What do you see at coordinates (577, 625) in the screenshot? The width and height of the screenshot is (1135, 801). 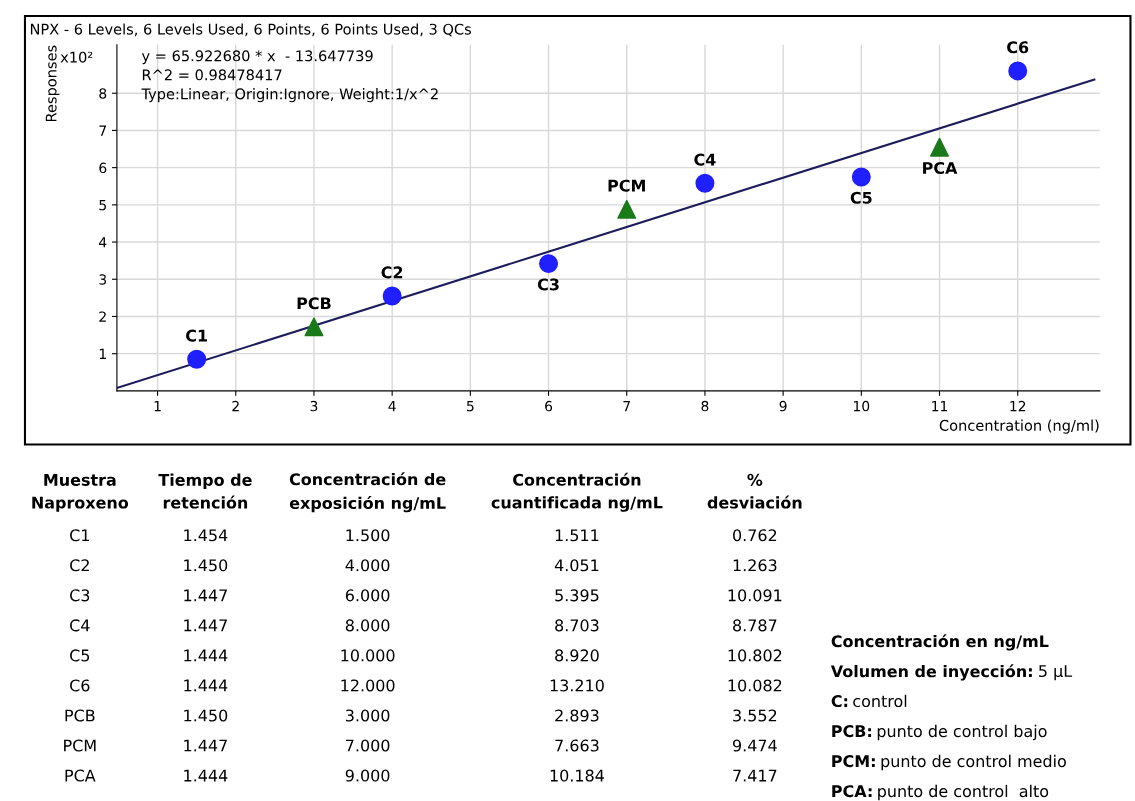 I see `text: 8.703` at bounding box center [577, 625].